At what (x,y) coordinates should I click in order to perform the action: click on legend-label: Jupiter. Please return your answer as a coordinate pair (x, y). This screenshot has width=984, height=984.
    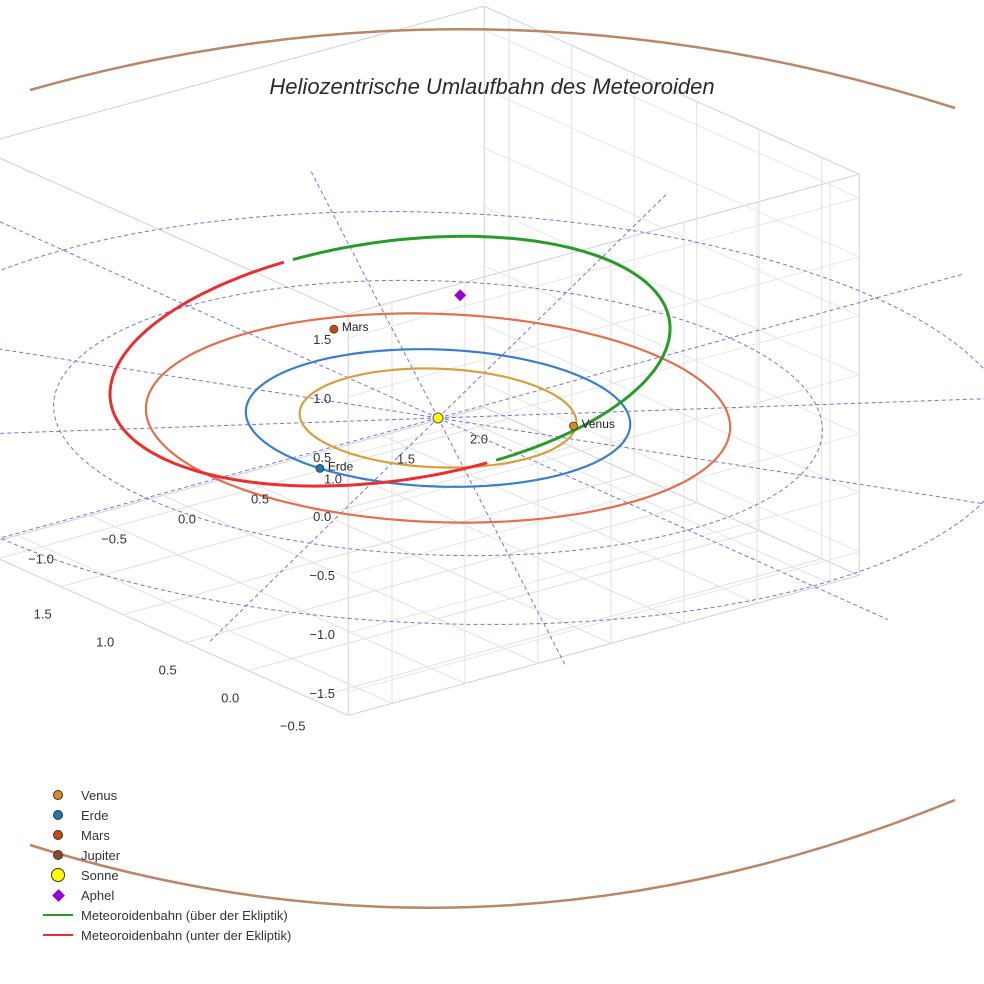
    Looking at the image, I should click on (101, 855).